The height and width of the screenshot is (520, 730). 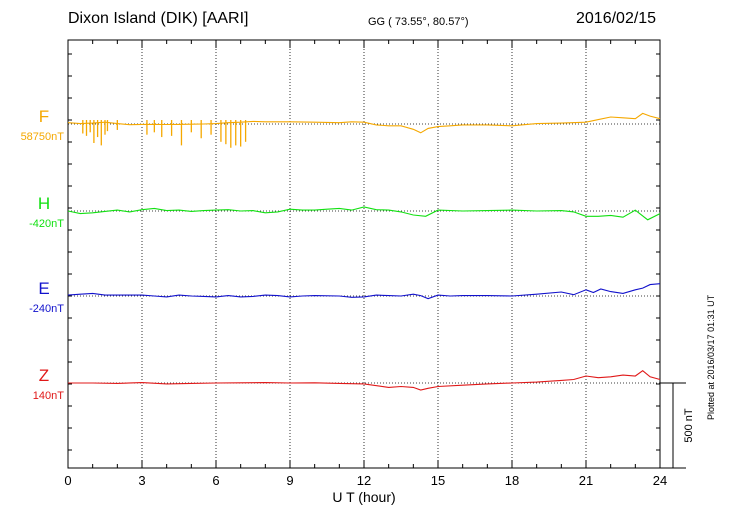 I want to click on series-line-e, so click(x=364, y=291).